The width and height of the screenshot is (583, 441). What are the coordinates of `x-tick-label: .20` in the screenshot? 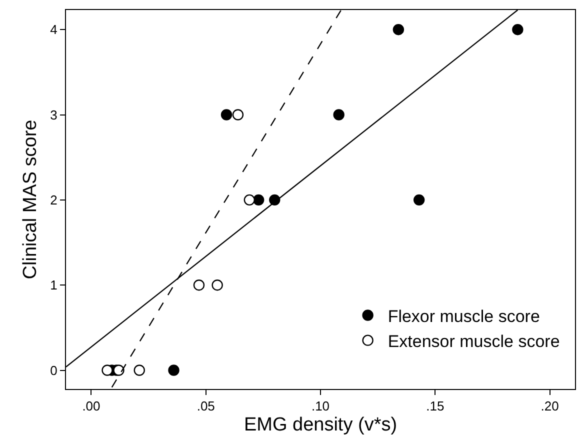 It's located at (549, 406).